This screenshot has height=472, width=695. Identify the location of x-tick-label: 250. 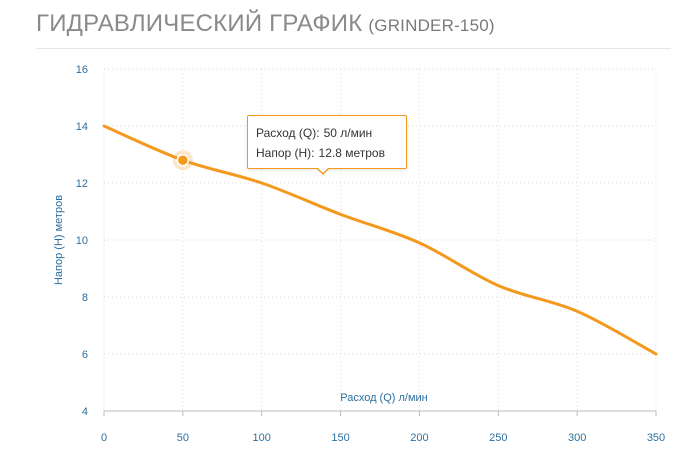
(498, 438).